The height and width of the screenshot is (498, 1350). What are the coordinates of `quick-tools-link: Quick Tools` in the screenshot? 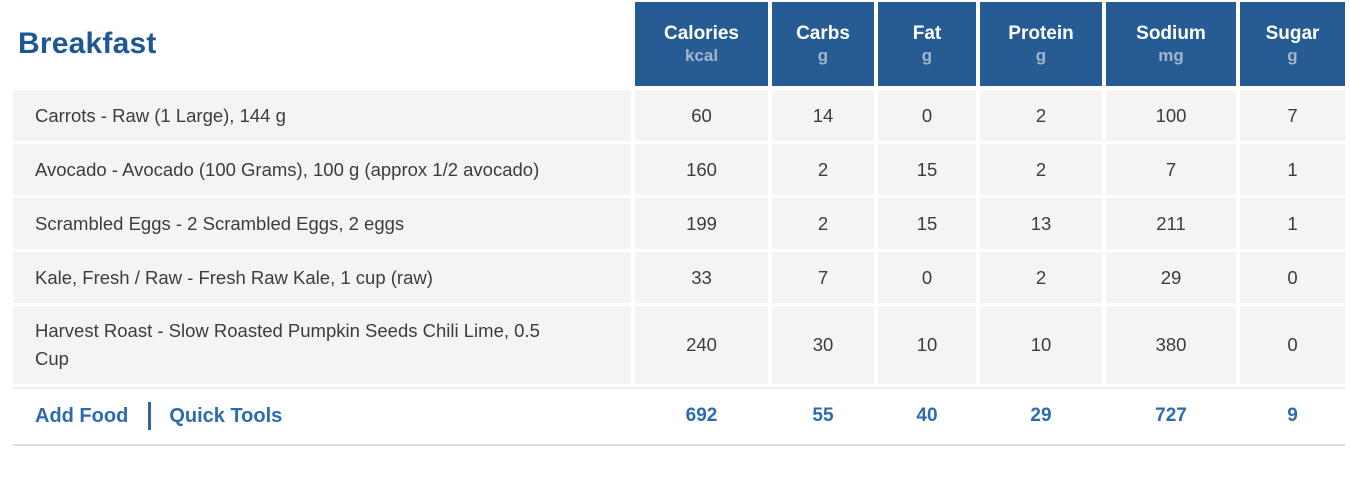 It's located at (226, 415).